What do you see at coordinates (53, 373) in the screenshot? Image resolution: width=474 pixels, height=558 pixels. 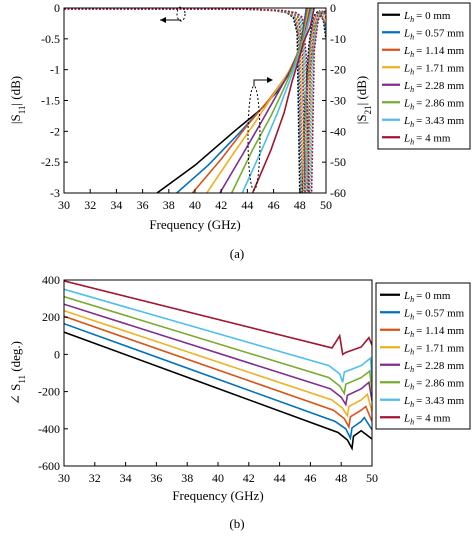 I see `y-ticks-b: 400 200 0 -200 -400 -600` at bounding box center [53, 373].